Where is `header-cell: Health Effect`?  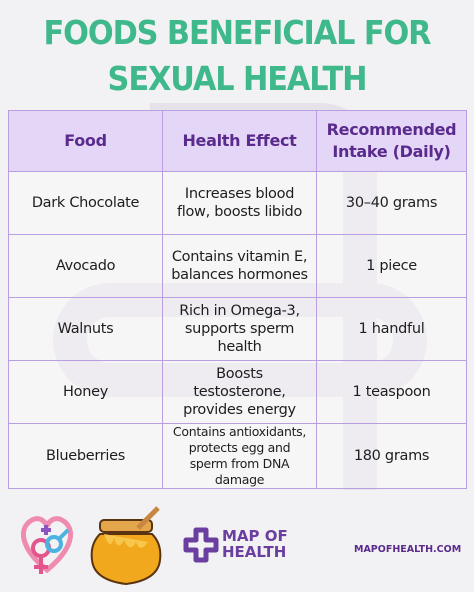 header-cell: Health Effect is located at coordinates (239, 141).